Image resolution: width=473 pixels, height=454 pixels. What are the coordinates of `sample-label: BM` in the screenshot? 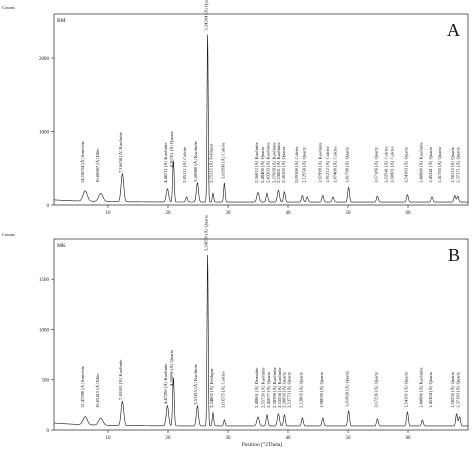 It's located at (61, 21).